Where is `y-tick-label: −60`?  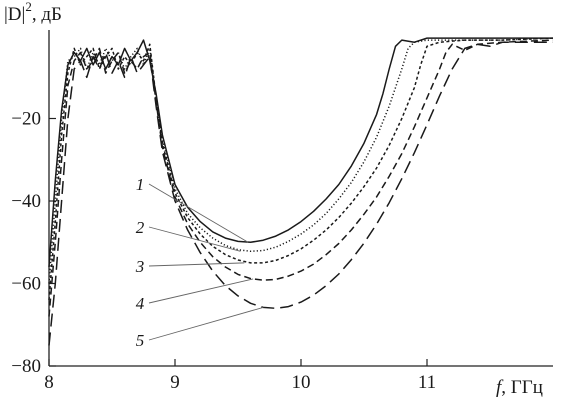 y-tick-label: −60 is located at coordinates (26, 284).